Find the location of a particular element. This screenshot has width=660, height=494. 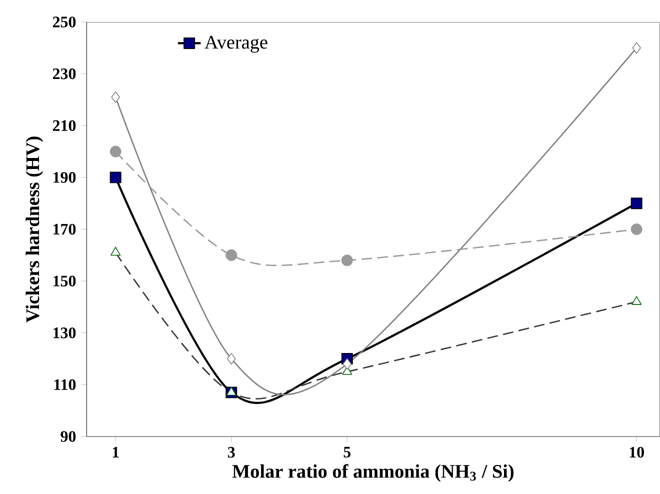

y-tick-label: 210 is located at coordinates (64, 126).